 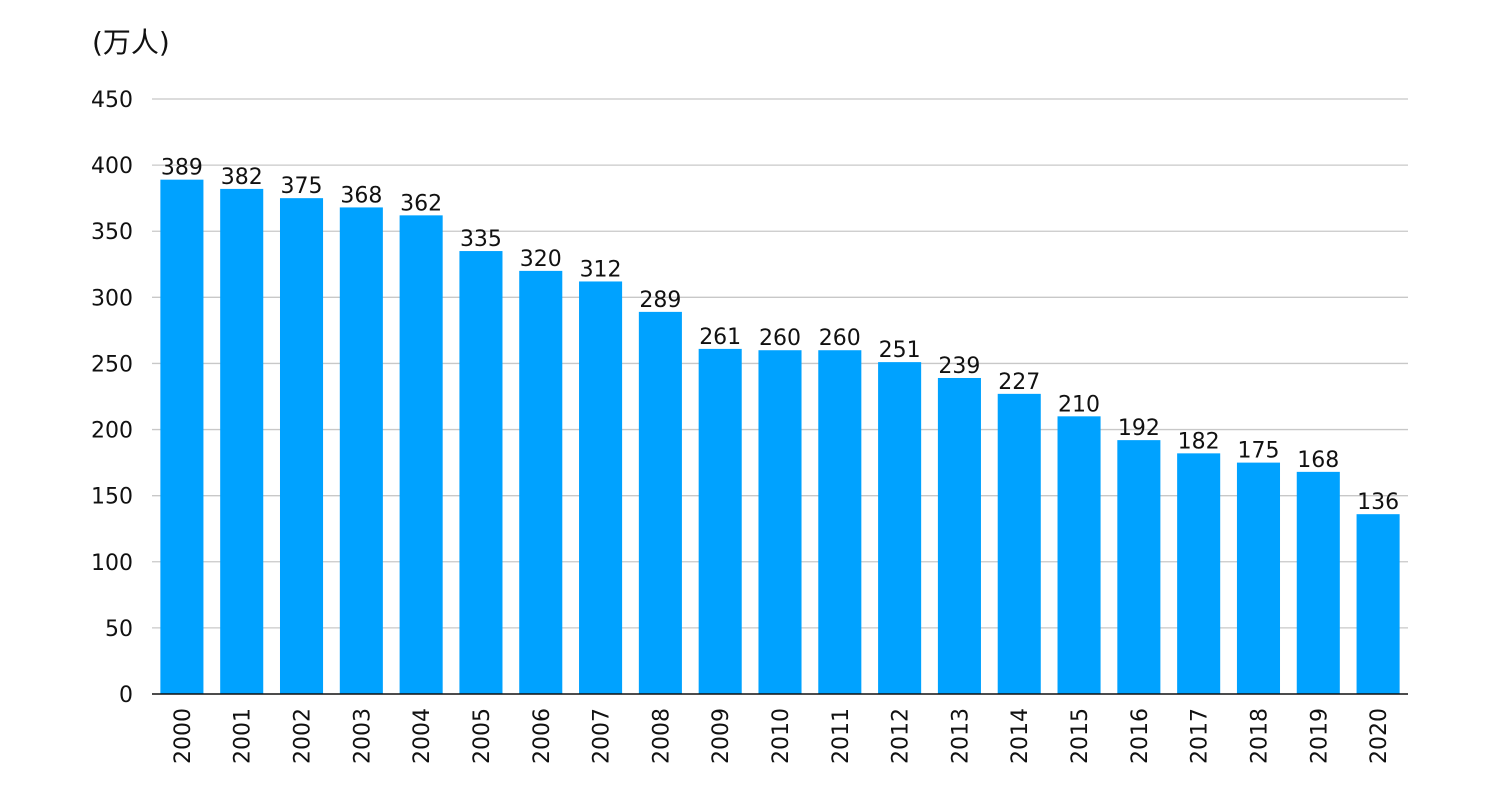 I want to click on x-tick-label: 2020, so click(x=1379, y=736).